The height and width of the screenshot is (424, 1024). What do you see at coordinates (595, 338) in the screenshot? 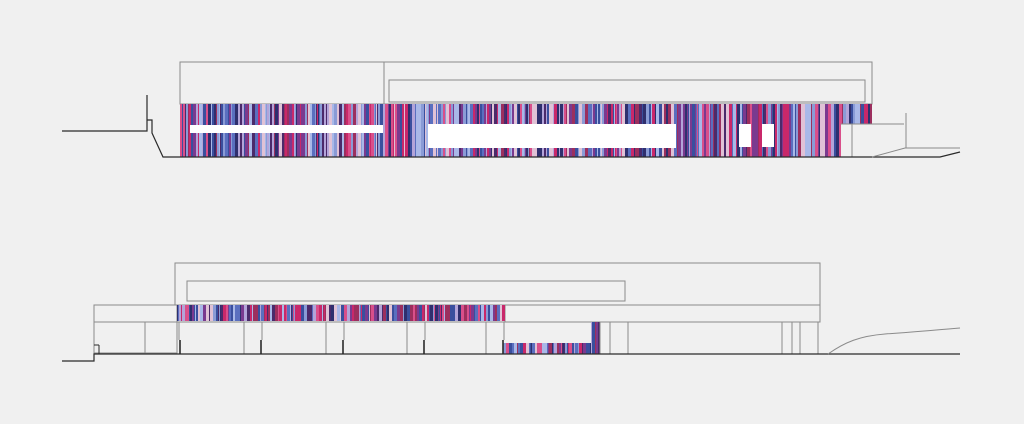
I see `cladding-stripes-bottom-col` at bounding box center [595, 338].